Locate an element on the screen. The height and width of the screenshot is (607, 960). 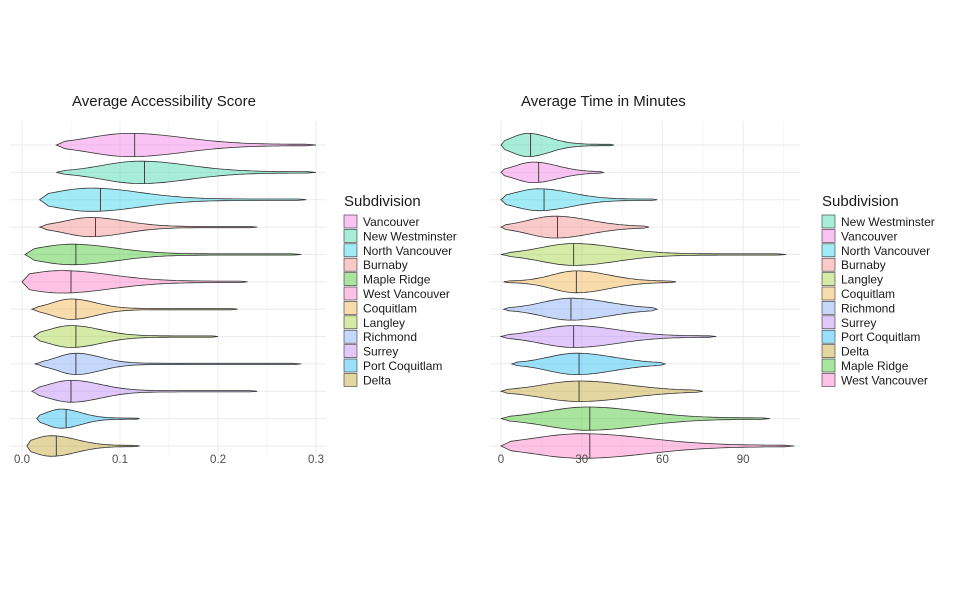
x-tick-label: 0.0 is located at coordinates (22, 460).